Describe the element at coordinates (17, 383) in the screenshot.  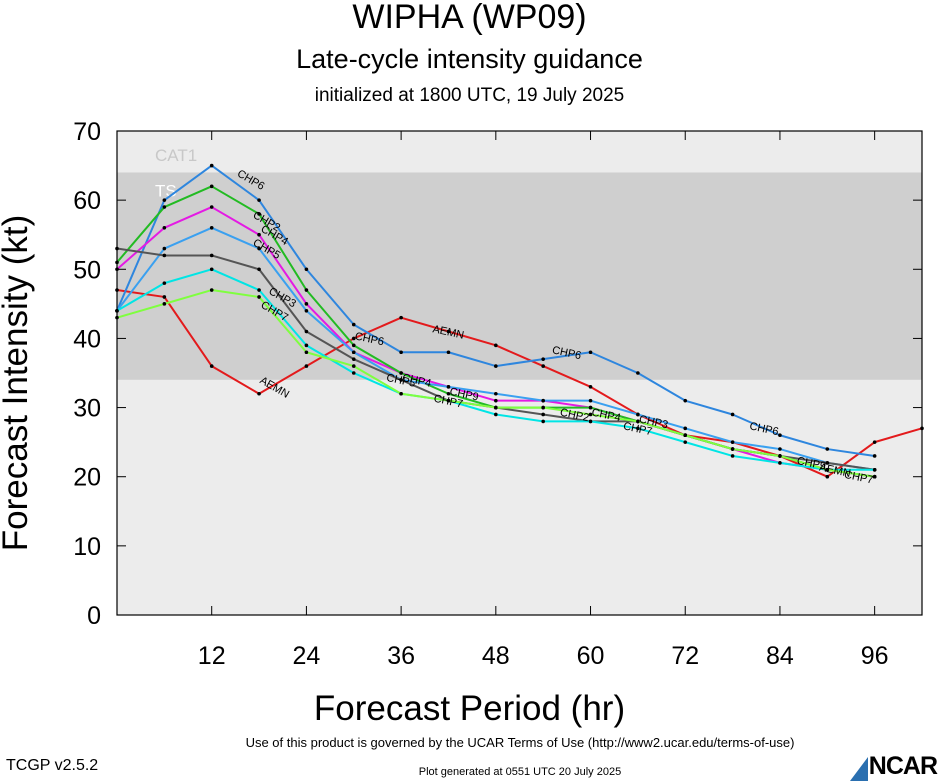
I see `y-axis-label: Forecast Intensity (kt)` at that location.